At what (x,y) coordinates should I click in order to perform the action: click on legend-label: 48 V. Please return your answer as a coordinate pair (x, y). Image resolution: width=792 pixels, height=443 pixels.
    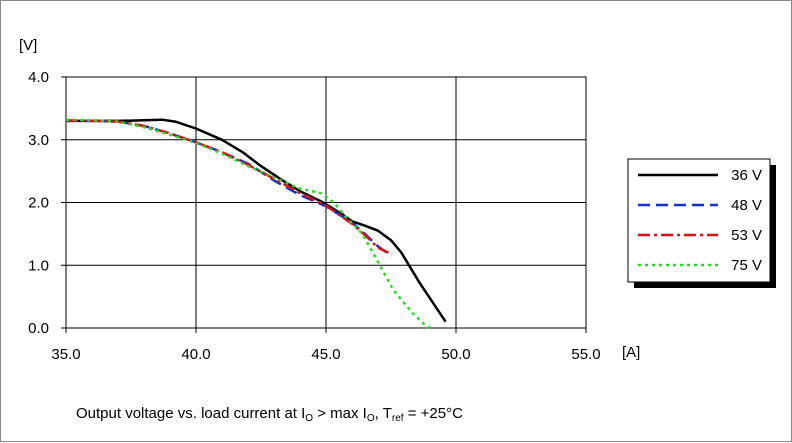
    Looking at the image, I should click on (746, 205).